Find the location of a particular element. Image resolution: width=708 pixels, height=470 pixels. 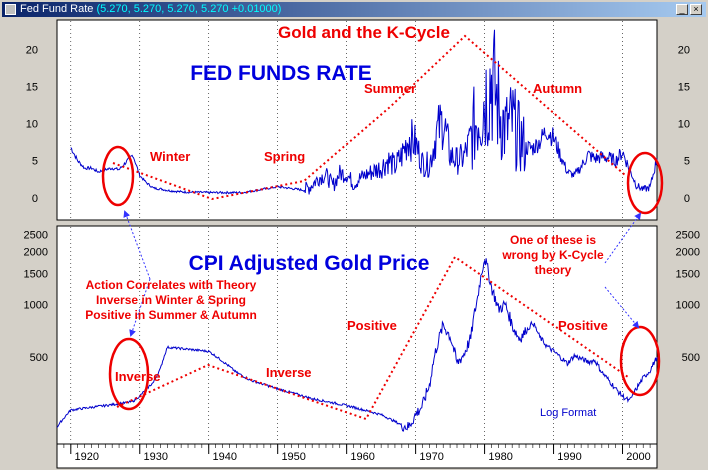

xtick-label: 1970 is located at coordinates (431, 457).